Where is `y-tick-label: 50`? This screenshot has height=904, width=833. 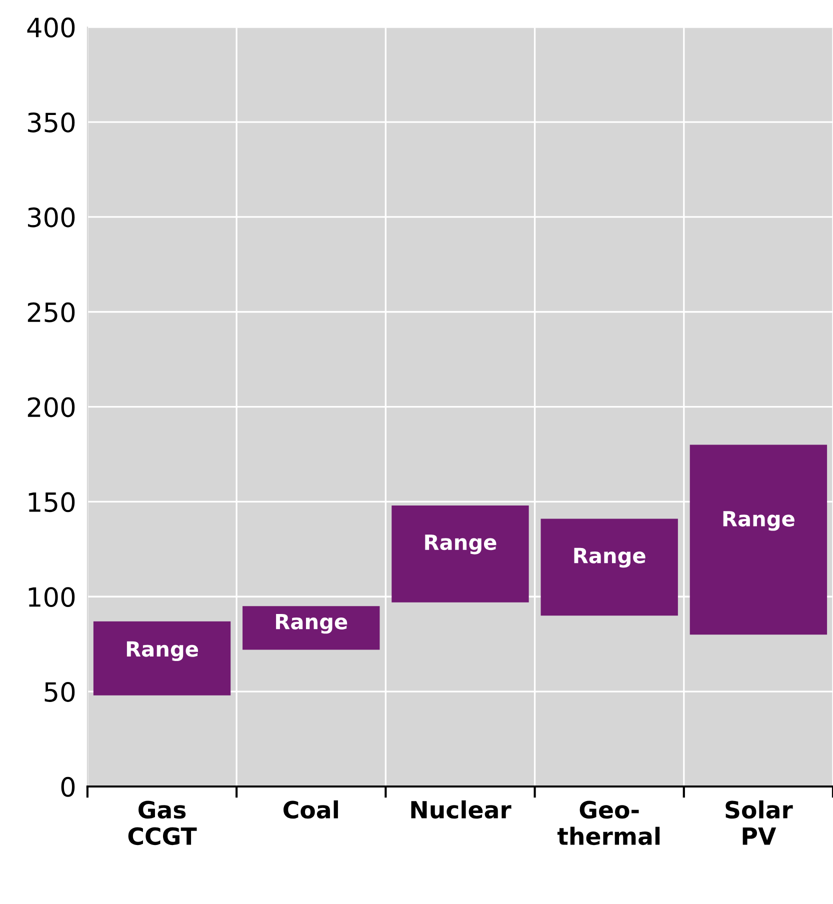
y-tick-label: 50 is located at coordinates (59, 692).